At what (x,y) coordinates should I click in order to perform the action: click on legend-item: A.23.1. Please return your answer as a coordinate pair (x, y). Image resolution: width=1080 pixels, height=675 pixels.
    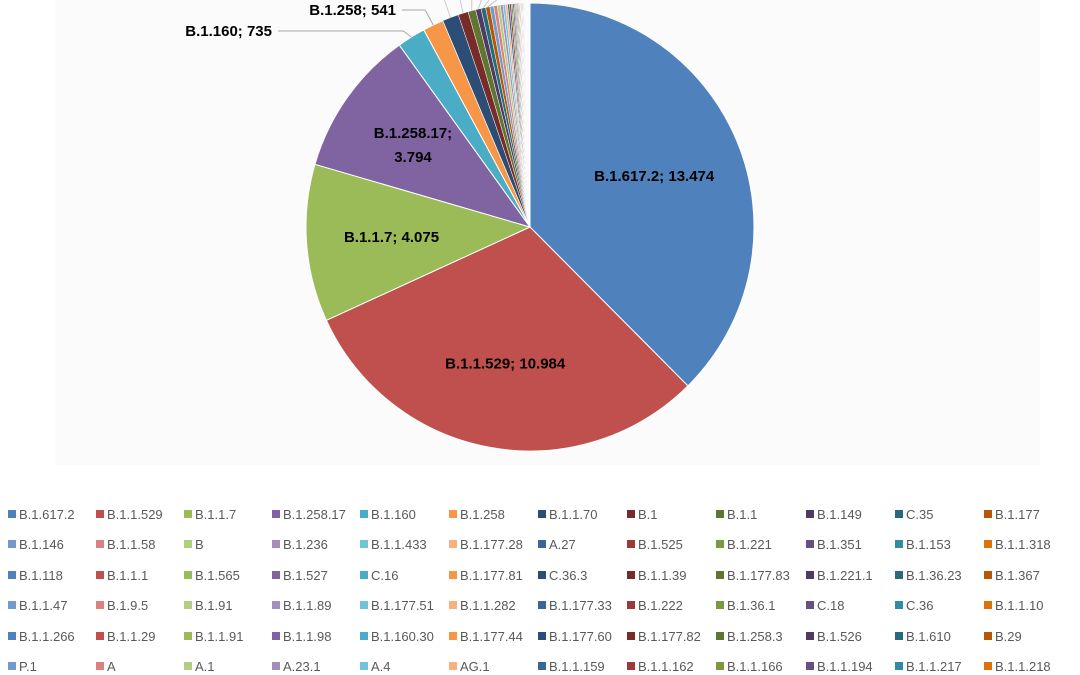
    Looking at the image, I should click on (296, 667).